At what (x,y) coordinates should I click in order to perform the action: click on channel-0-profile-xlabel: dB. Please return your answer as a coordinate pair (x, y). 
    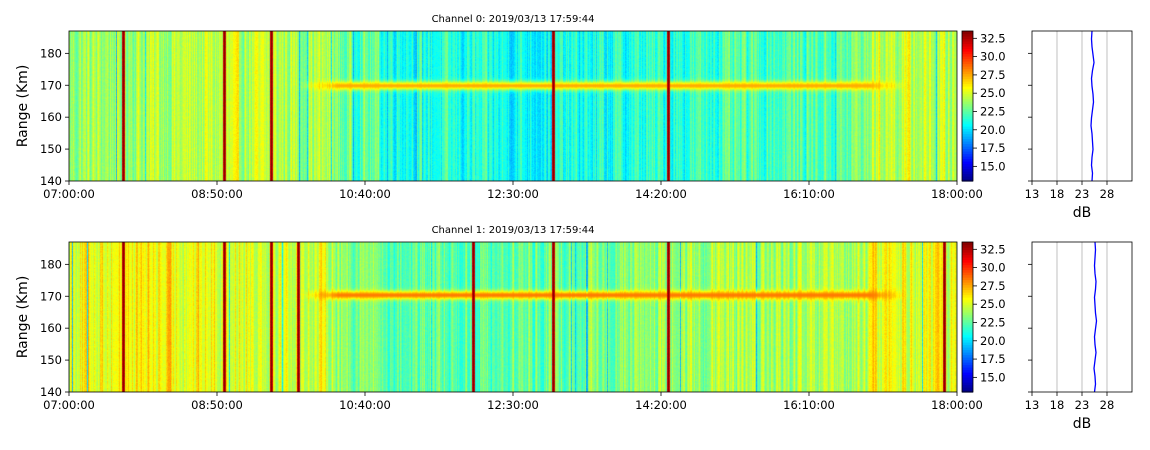
    Looking at the image, I should click on (1082, 213).